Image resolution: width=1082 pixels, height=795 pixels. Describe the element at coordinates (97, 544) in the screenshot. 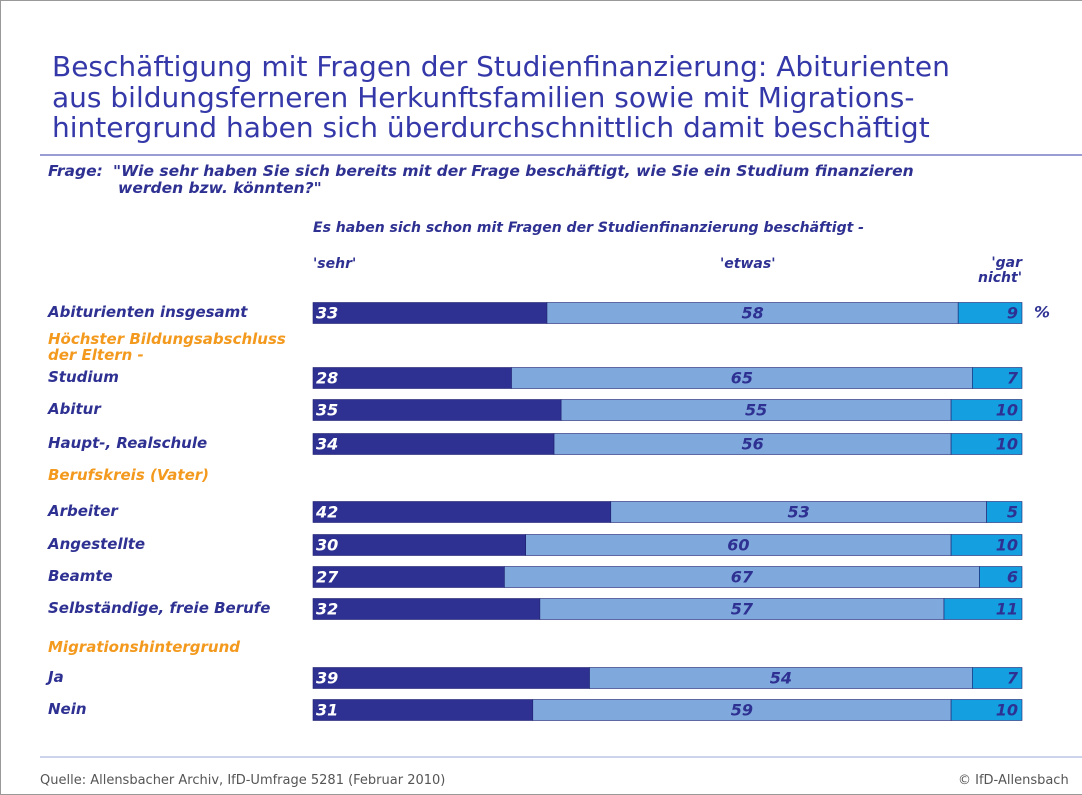

I see `category-label: Angestellte` at that location.